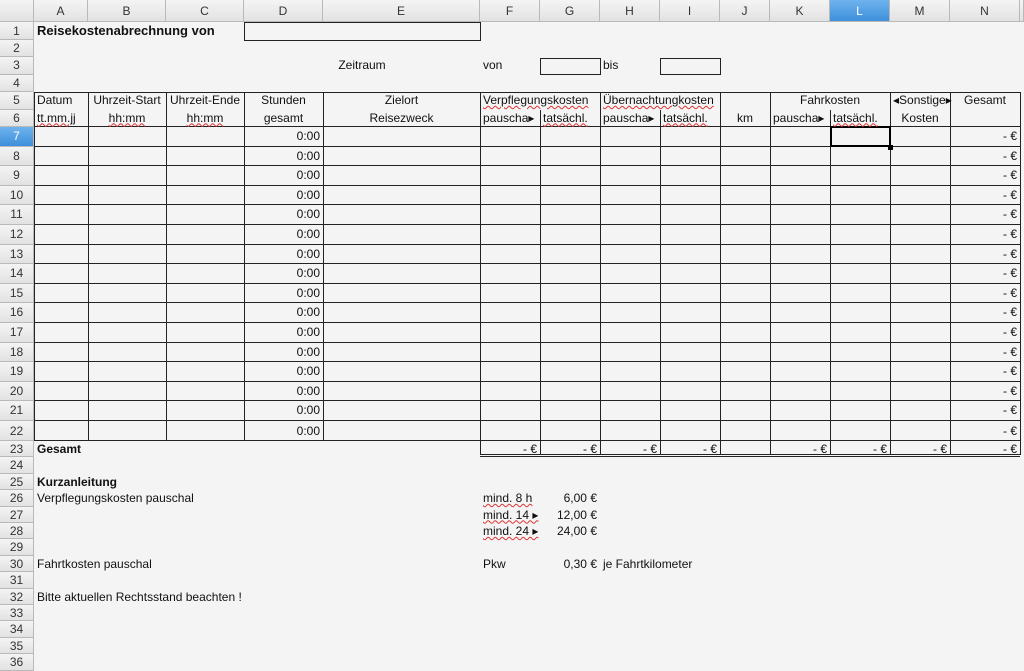 The height and width of the screenshot is (671, 1024). What do you see at coordinates (570, 118) in the screenshot?
I see `cell-G6: tatsächl.` at bounding box center [570, 118].